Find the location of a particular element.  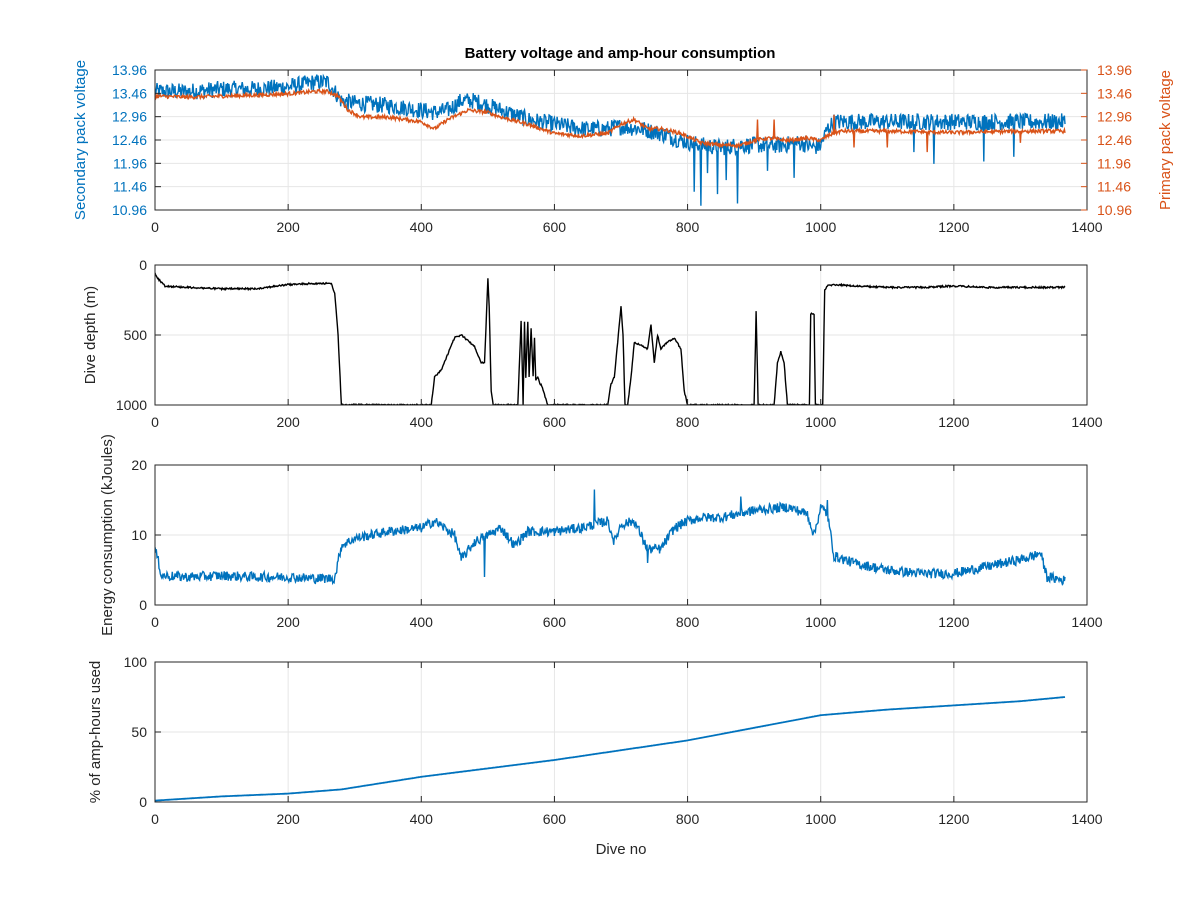

y-tick-label: 500 is located at coordinates (136, 335).